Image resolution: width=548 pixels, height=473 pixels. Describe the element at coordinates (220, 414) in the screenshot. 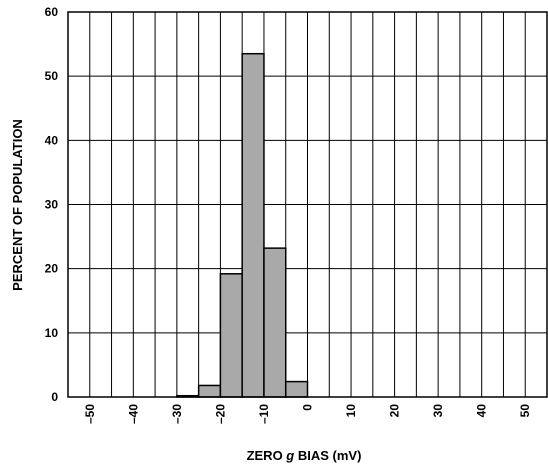

I see `x-tick-label: –20` at that location.